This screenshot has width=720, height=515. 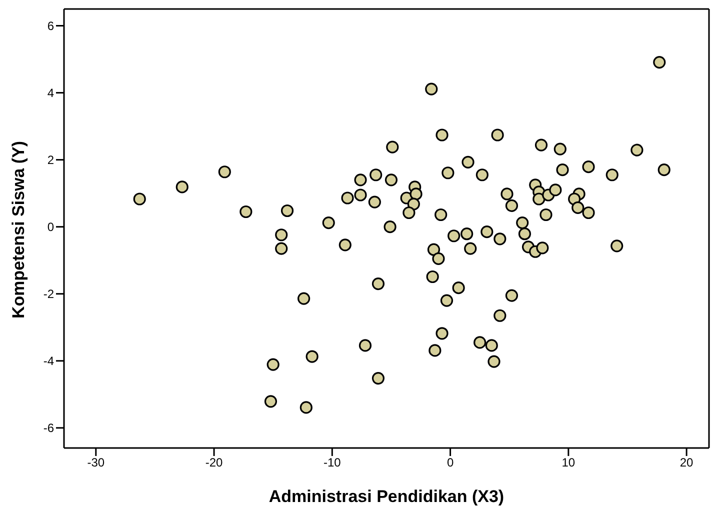 What do you see at coordinates (18, 229) in the screenshot?
I see `y-axis-title: Kompetensi Siswa (Y)` at bounding box center [18, 229].